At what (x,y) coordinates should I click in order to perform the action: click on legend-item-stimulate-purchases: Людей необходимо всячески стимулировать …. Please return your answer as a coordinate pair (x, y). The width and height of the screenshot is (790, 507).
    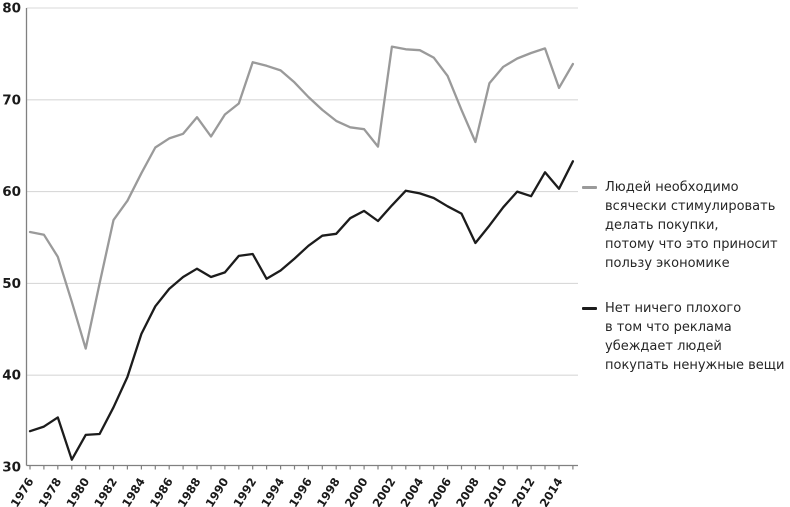
    Looking at the image, I should click on (685, 225).